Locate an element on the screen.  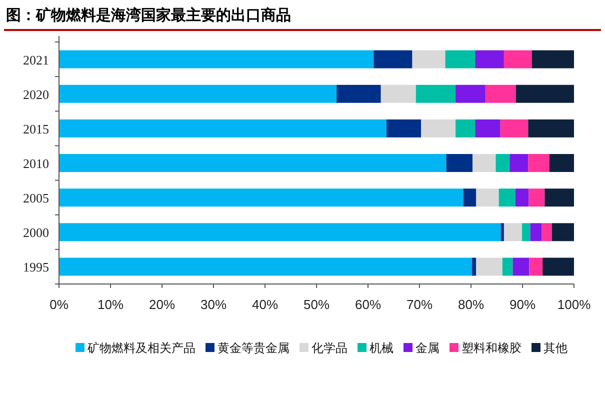
x-tick-label: 40% is located at coordinates (265, 304).